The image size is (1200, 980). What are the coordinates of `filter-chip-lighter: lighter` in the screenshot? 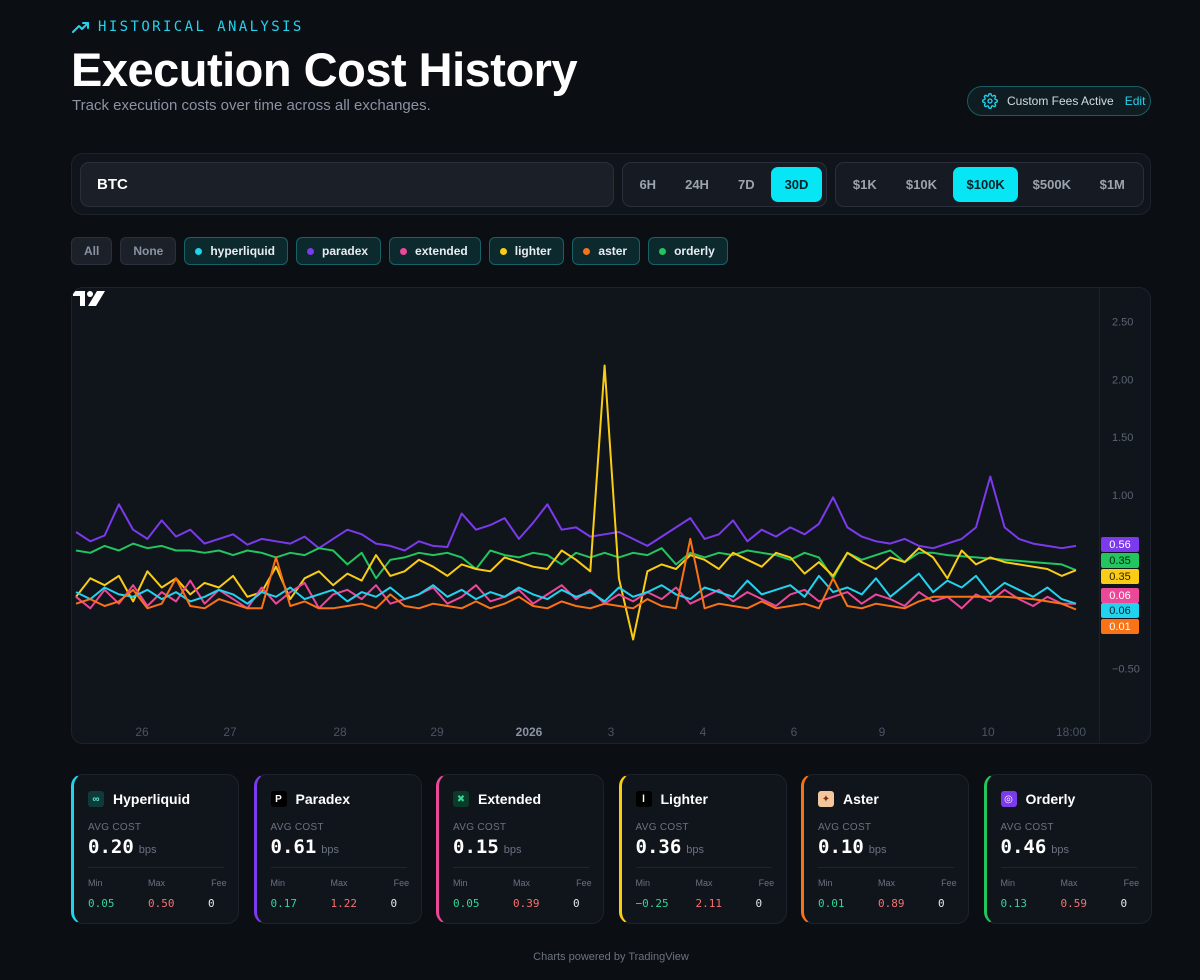 It's located at (526, 251).